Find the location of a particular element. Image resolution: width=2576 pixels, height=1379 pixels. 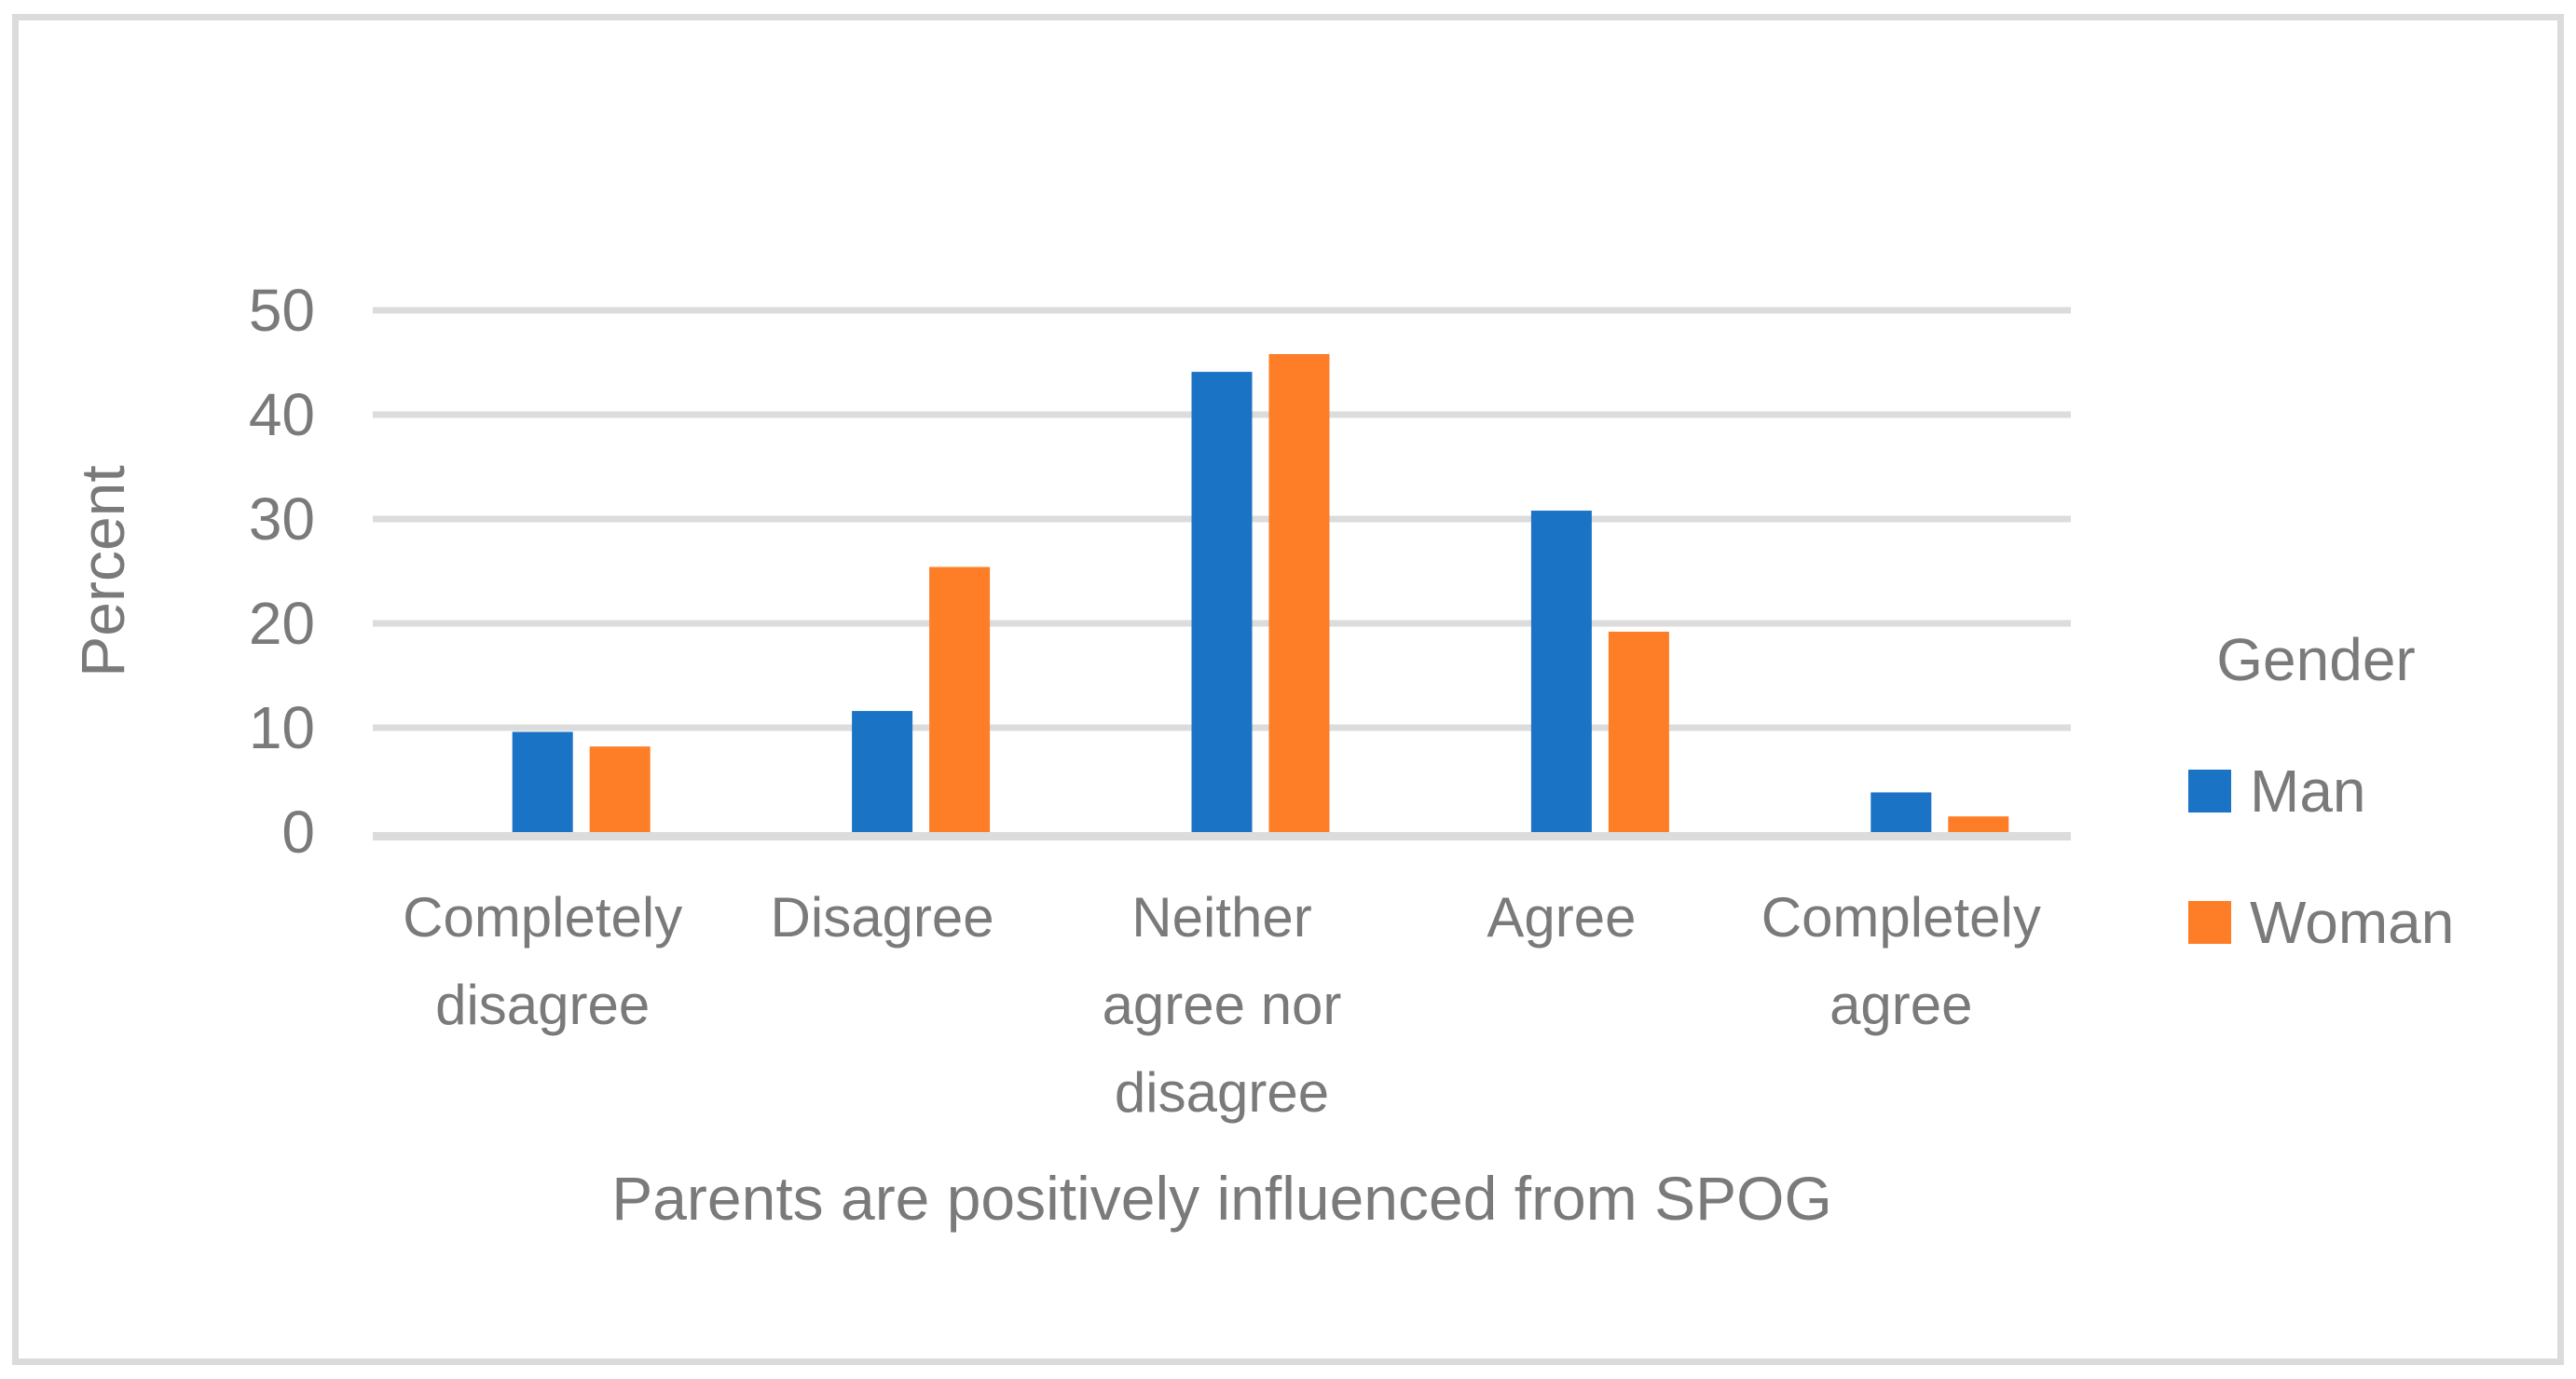

y-tick-label-20: 20 is located at coordinates (281, 623).